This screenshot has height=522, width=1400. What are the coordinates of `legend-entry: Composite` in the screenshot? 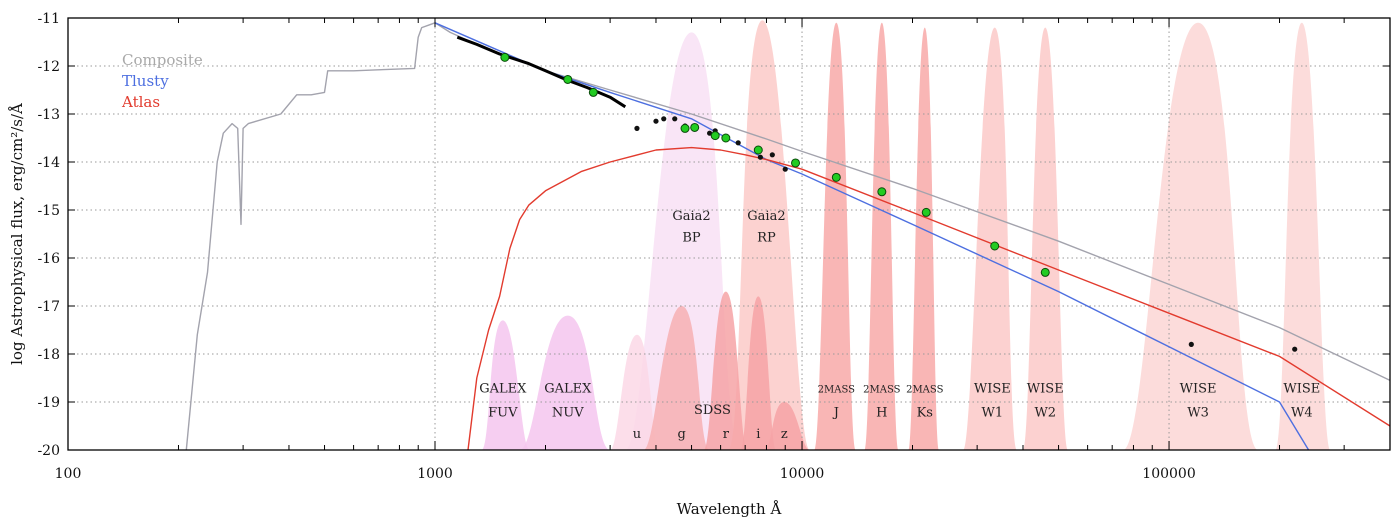 It's located at (162, 60).